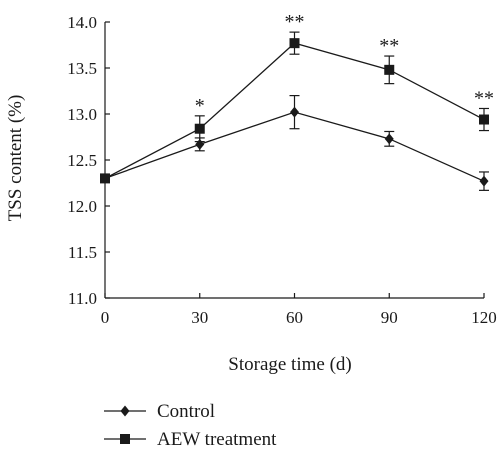 The width and height of the screenshot is (500, 458). Describe the element at coordinates (15, 158) in the screenshot. I see `y-axis-label: TSS content (%)` at that location.